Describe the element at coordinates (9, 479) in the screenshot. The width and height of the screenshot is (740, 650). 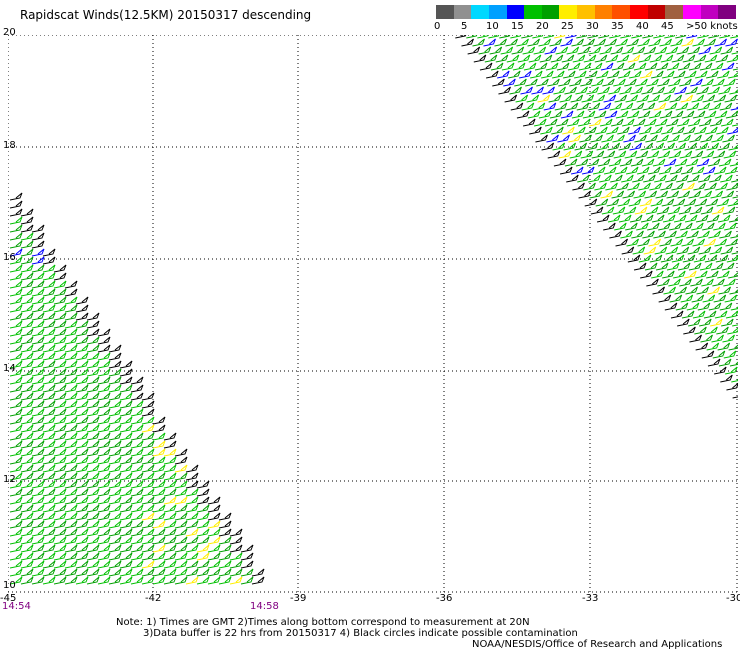
I see `lat-label: 12` at that location.